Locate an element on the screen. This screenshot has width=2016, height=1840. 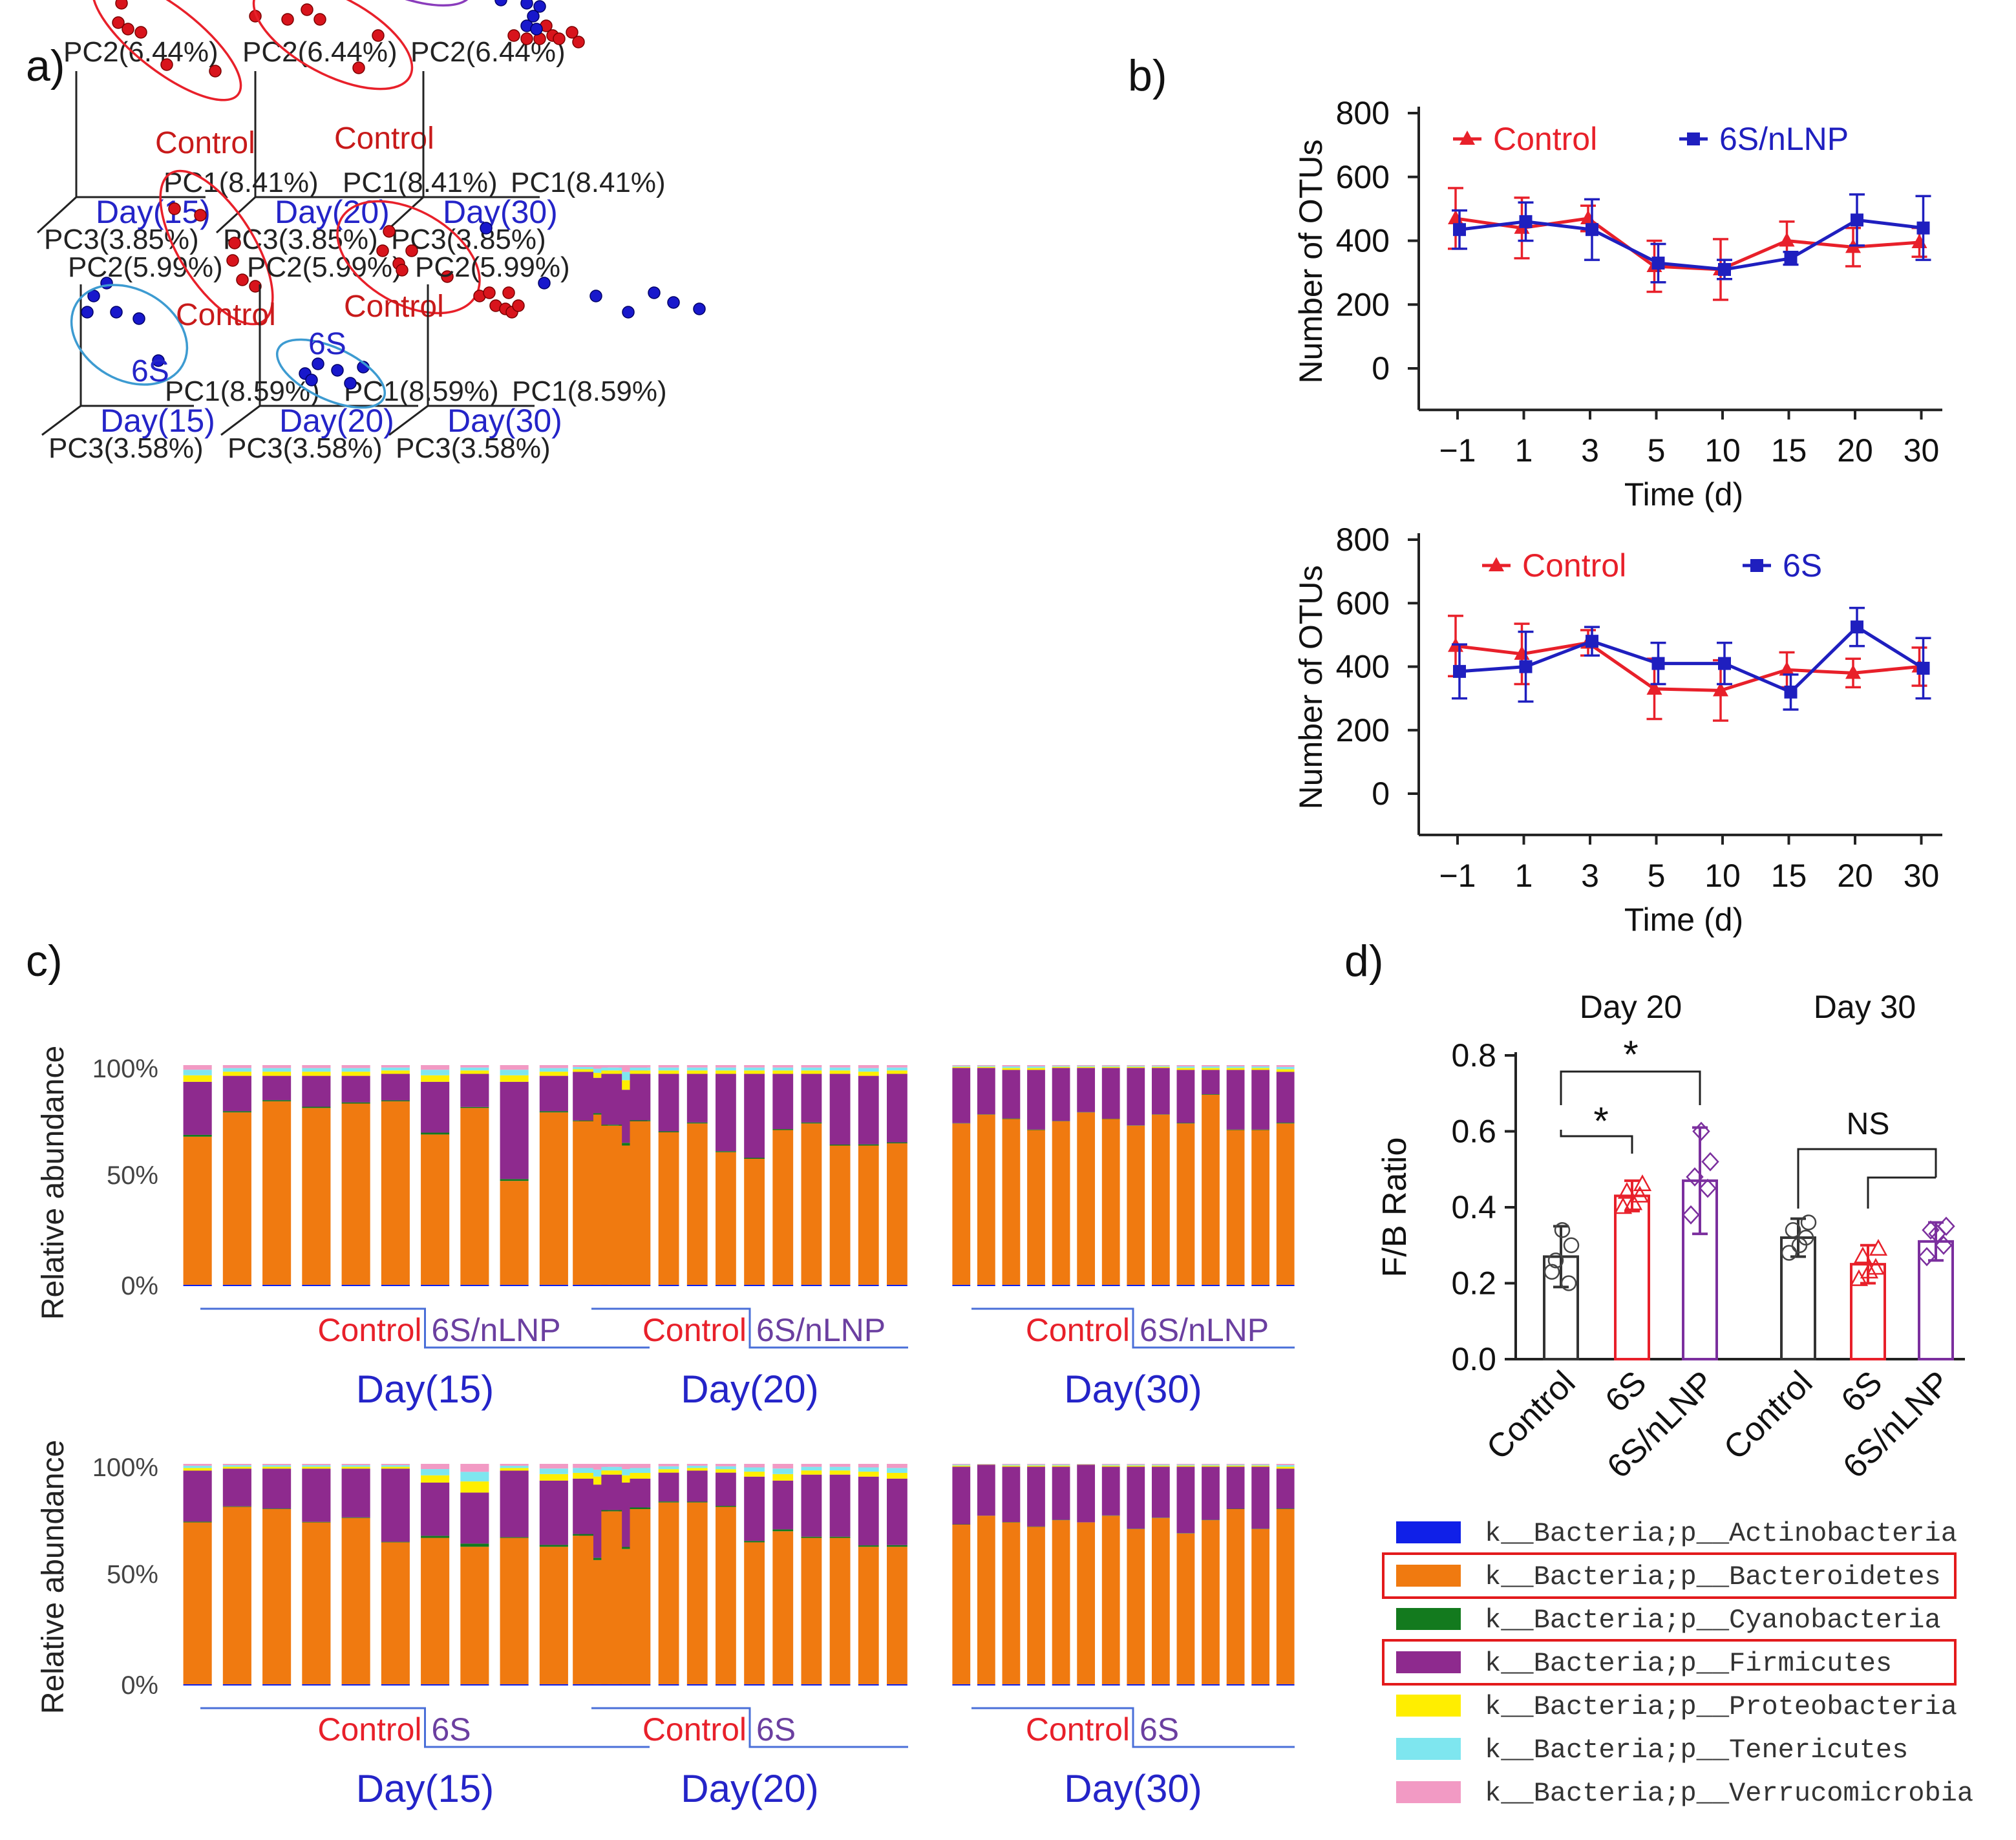
group-label-treatment: 6S/nLNP is located at coordinates (496, 1330).